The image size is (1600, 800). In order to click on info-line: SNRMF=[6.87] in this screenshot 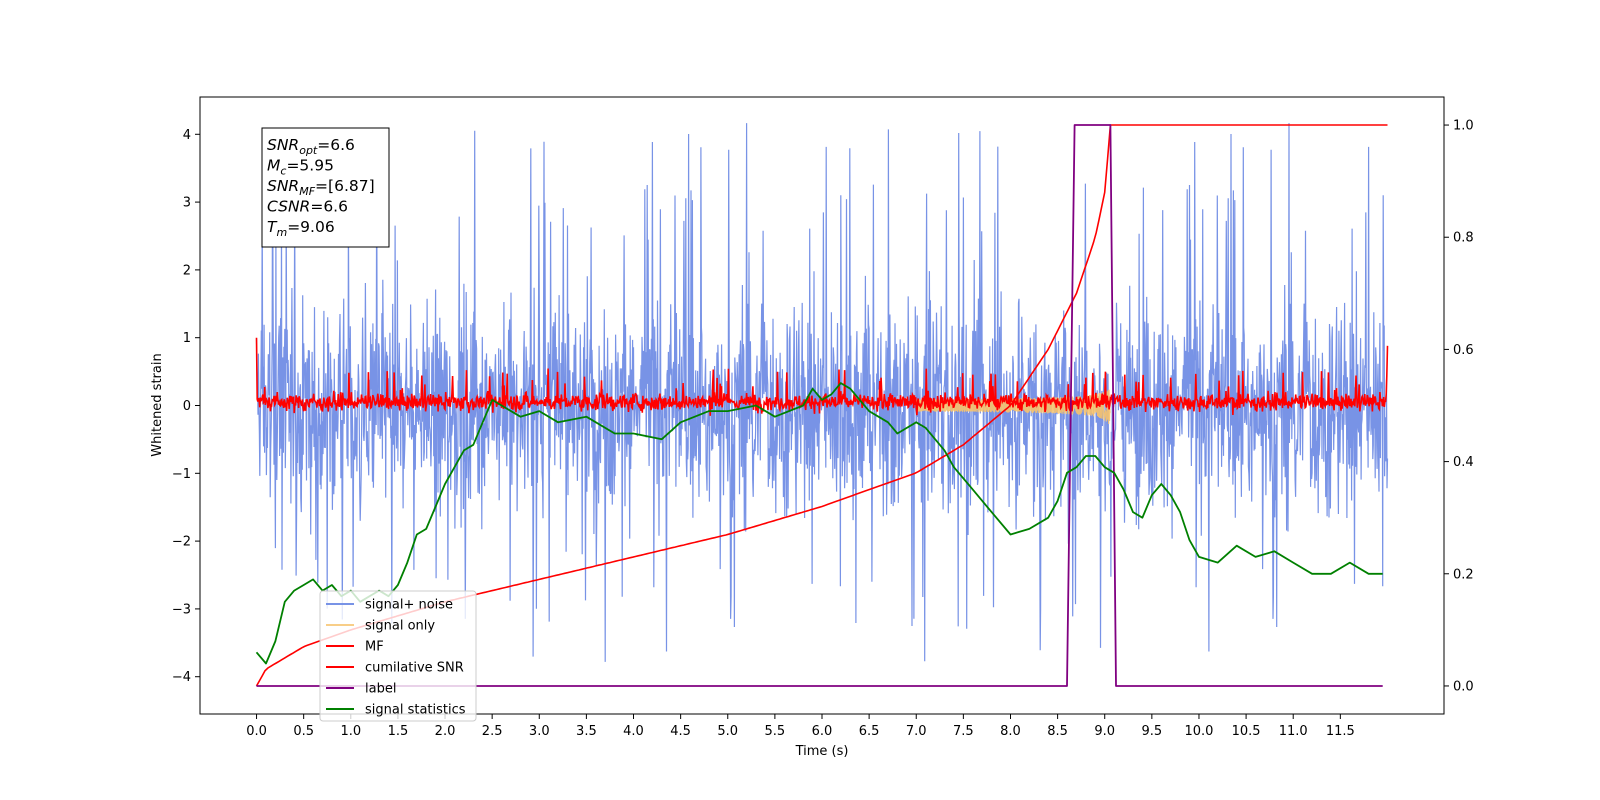, I will do `click(321, 187)`.